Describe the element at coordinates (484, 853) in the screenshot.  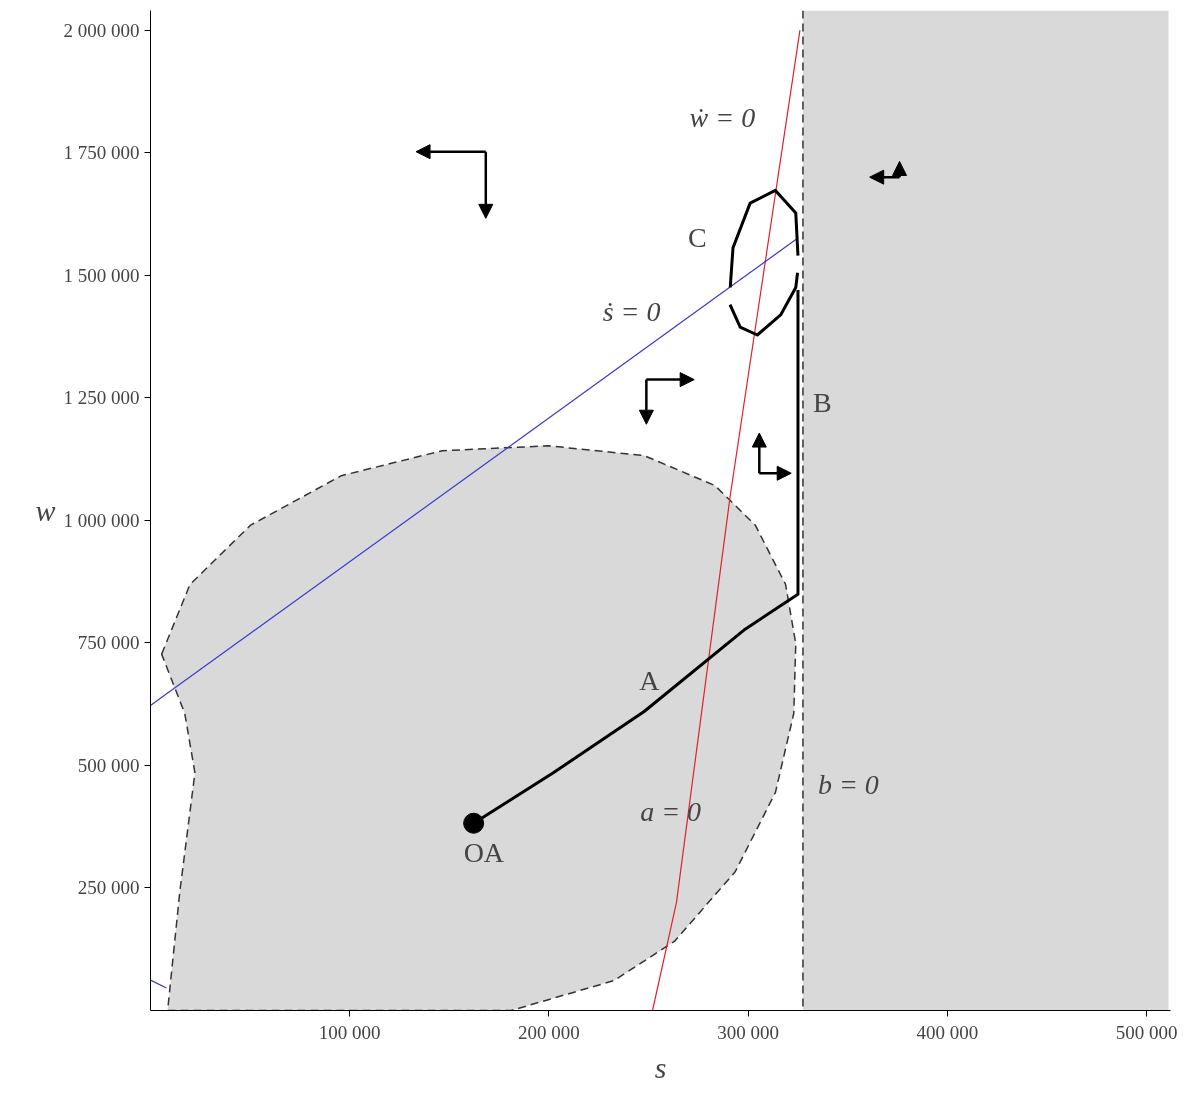
I see `annotation: OA` at that location.